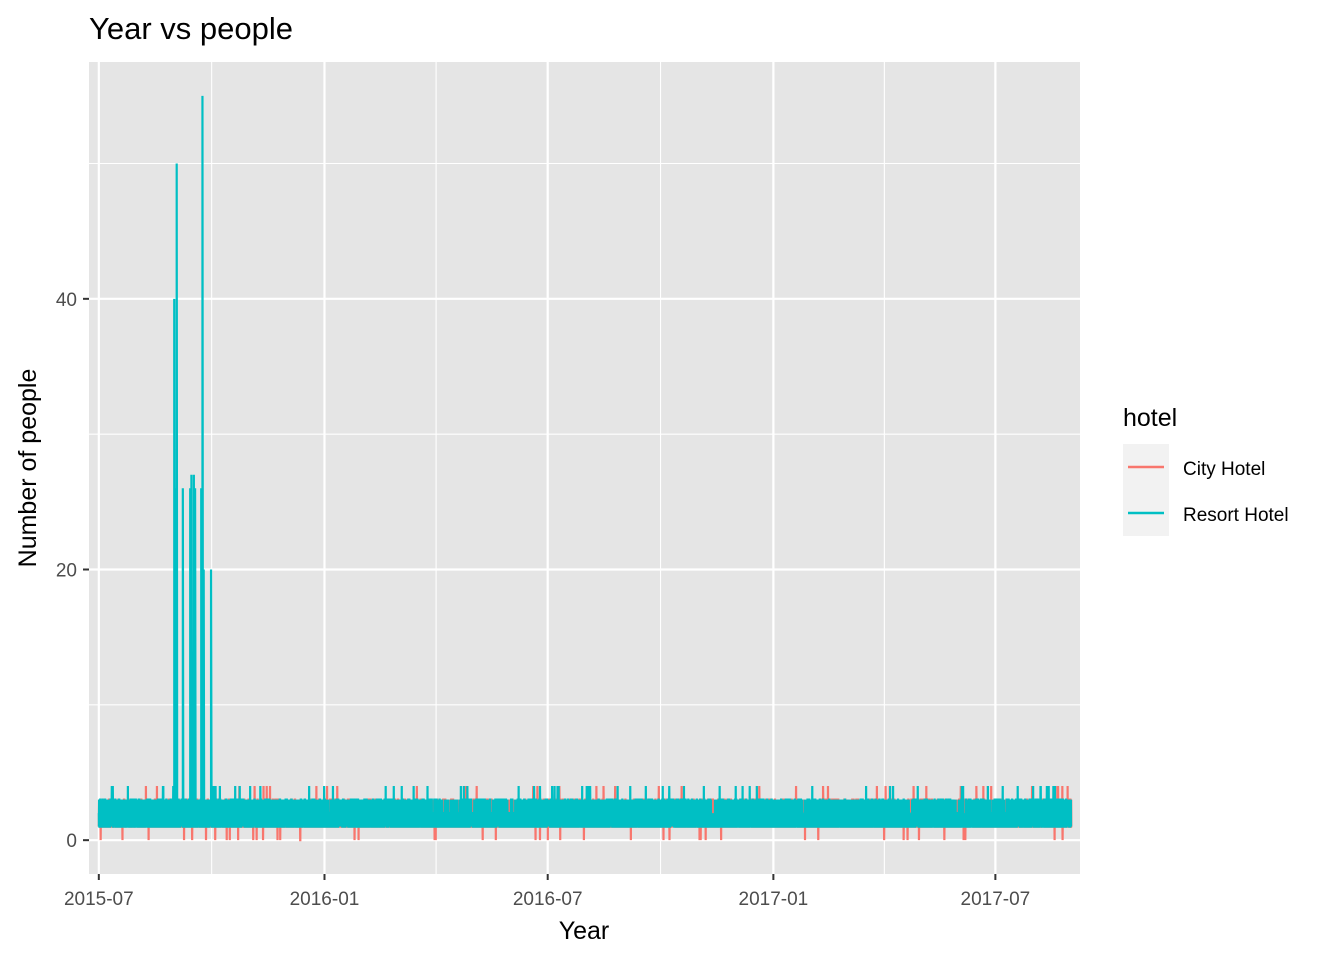  What do you see at coordinates (996, 899) in the screenshot?
I see `x-tick-label: 2017-07` at bounding box center [996, 899].